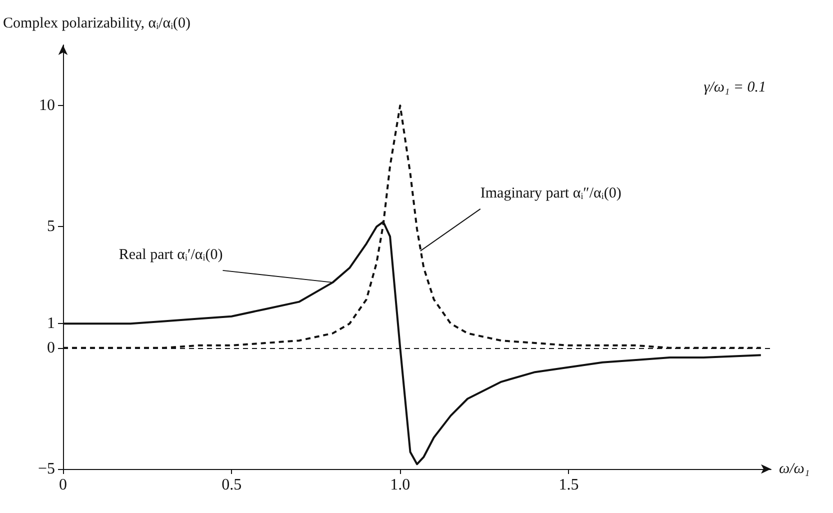 This screenshot has height=513, width=833. I want to click on x-tick-label: 1.0, so click(400, 485).